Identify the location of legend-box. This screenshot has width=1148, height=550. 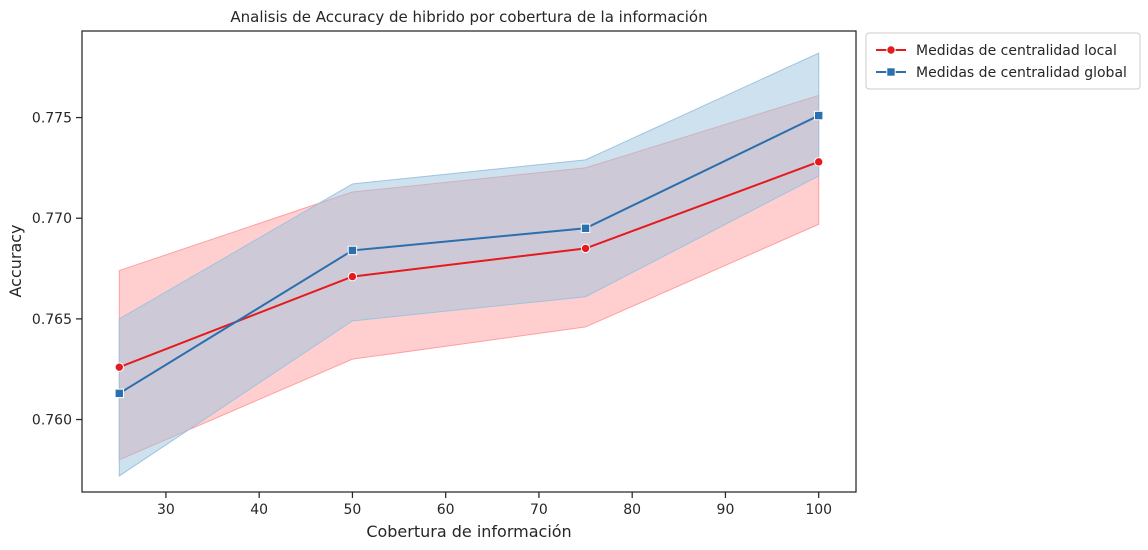
(1003, 61).